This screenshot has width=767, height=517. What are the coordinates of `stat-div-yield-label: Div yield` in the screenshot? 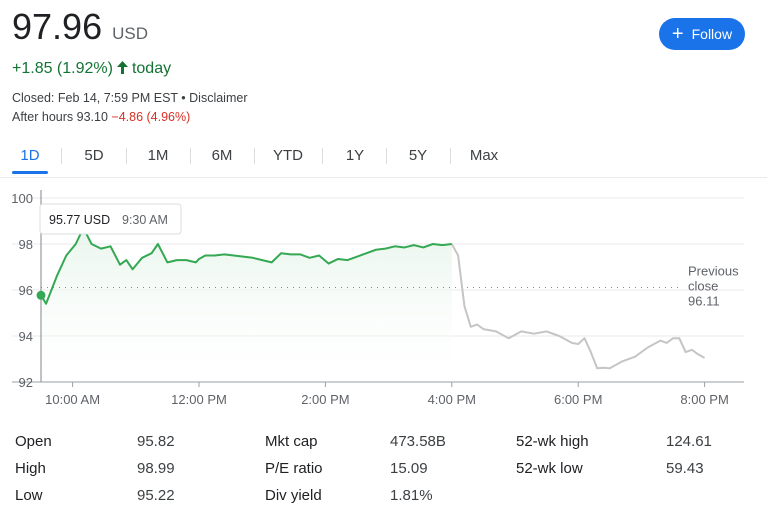 It's located at (293, 495).